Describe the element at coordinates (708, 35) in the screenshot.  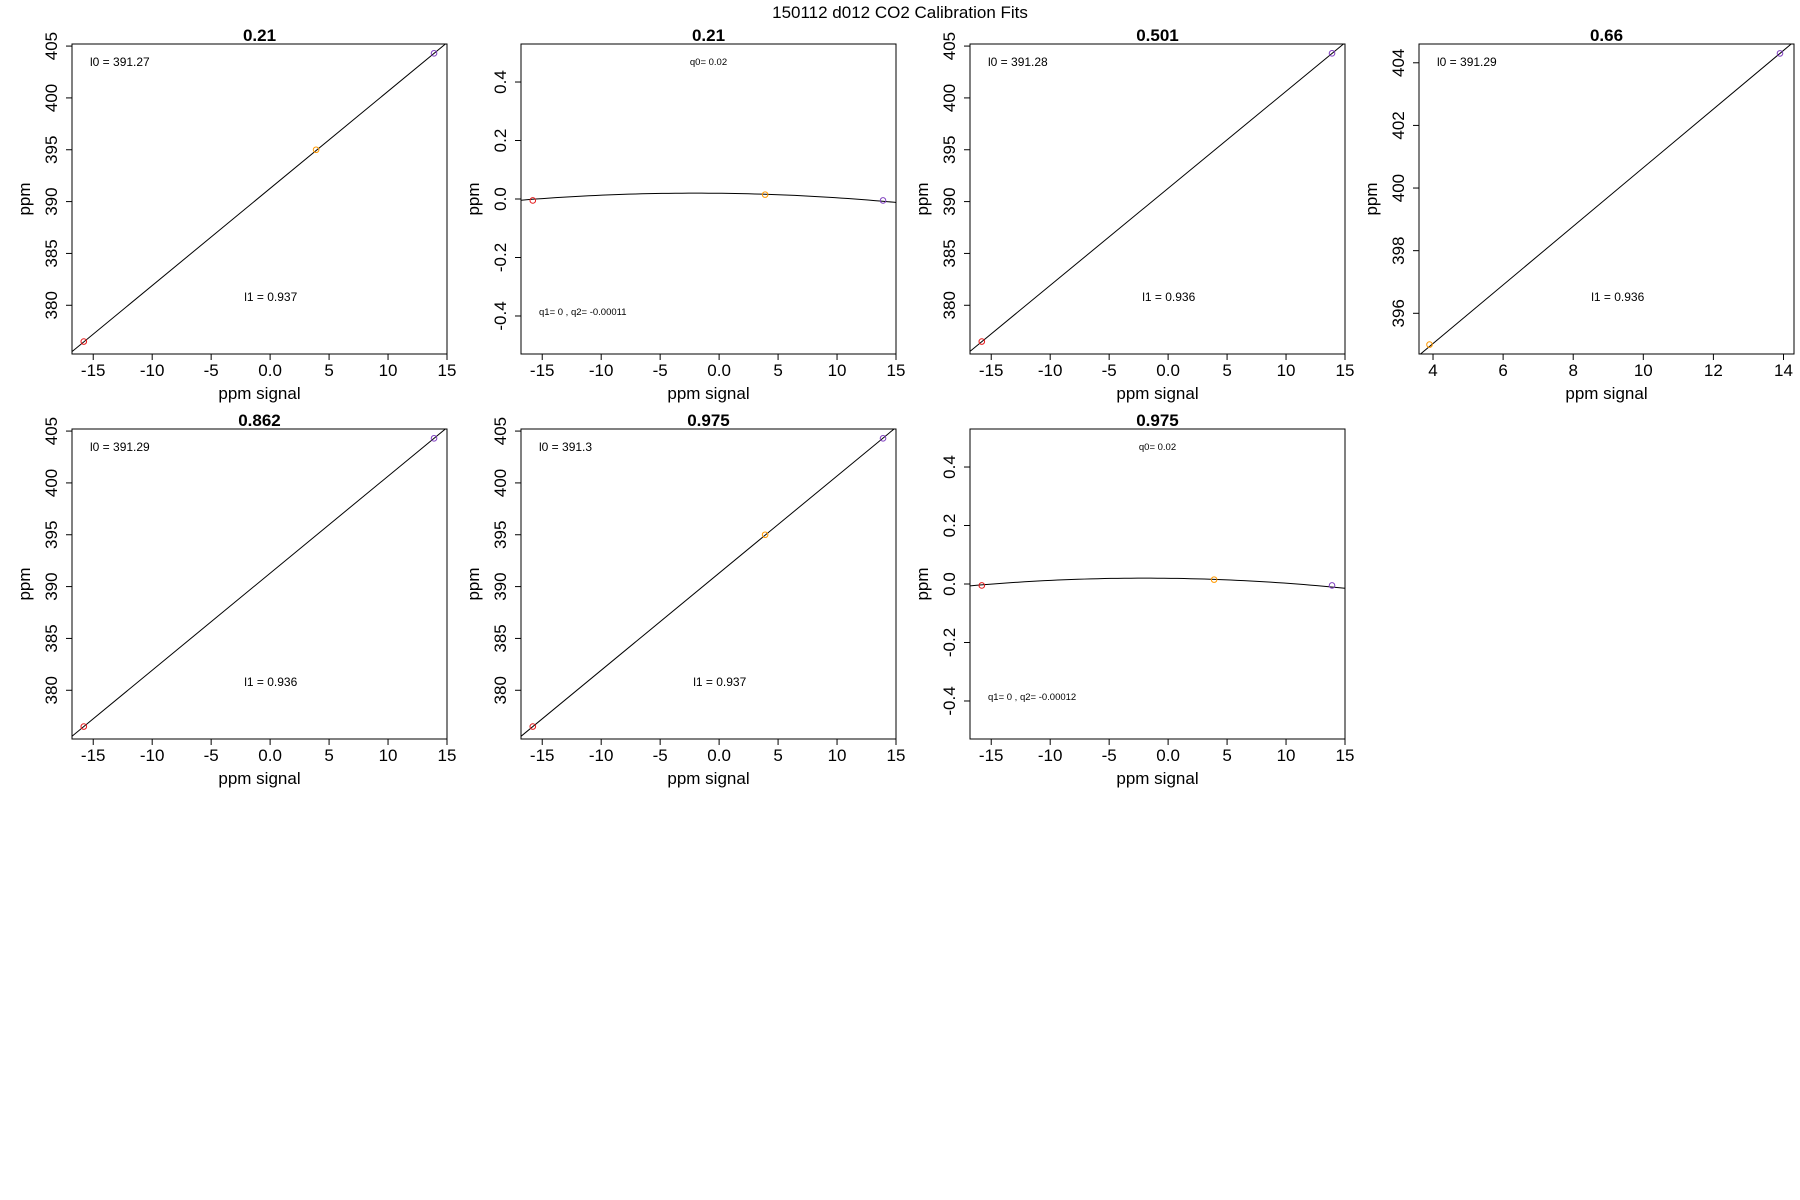
I see `panel-title: 0.21` at that location.